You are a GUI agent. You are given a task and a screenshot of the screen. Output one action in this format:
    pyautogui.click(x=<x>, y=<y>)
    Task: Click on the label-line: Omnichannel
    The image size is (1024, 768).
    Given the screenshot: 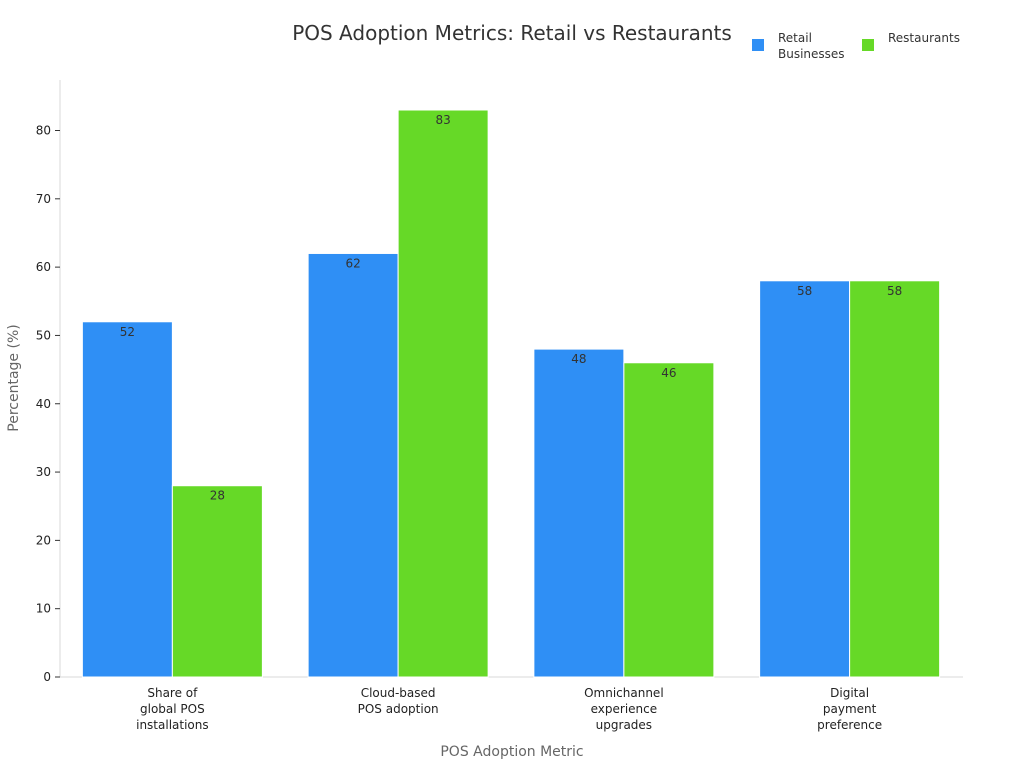 What is the action you would take?
    pyautogui.click(x=624, y=693)
    